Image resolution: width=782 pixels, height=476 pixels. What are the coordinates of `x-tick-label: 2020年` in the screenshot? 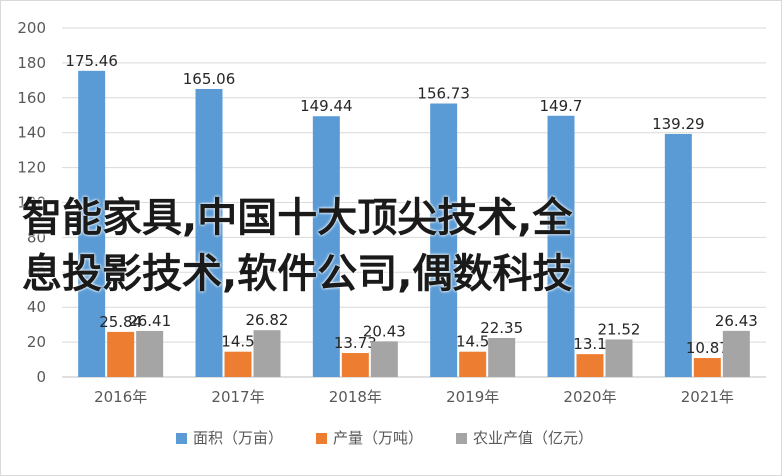 It's located at (589, 397).